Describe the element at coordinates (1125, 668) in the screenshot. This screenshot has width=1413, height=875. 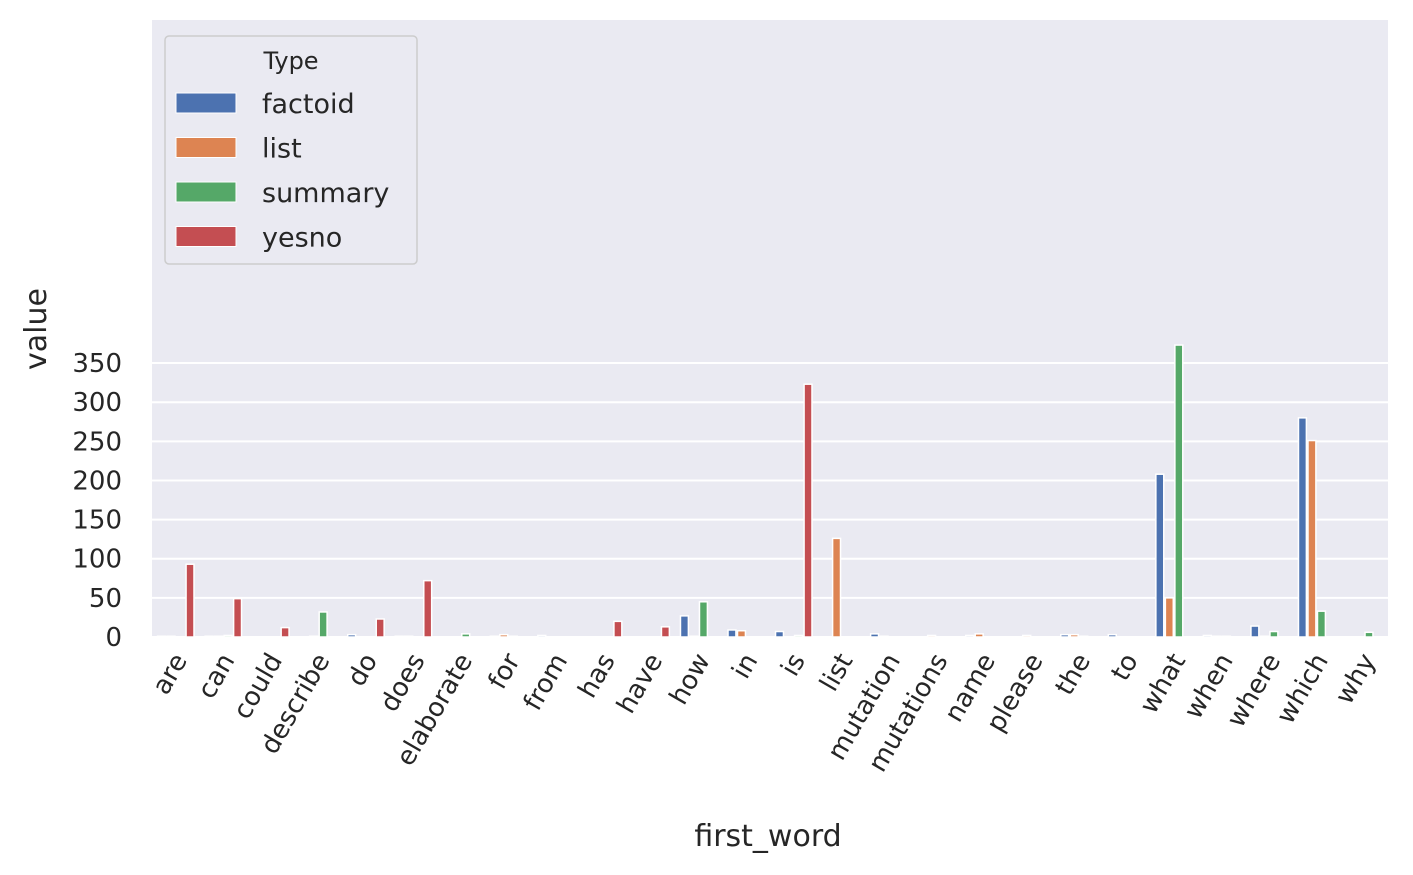
I see `x-tick-label: to` at that location.